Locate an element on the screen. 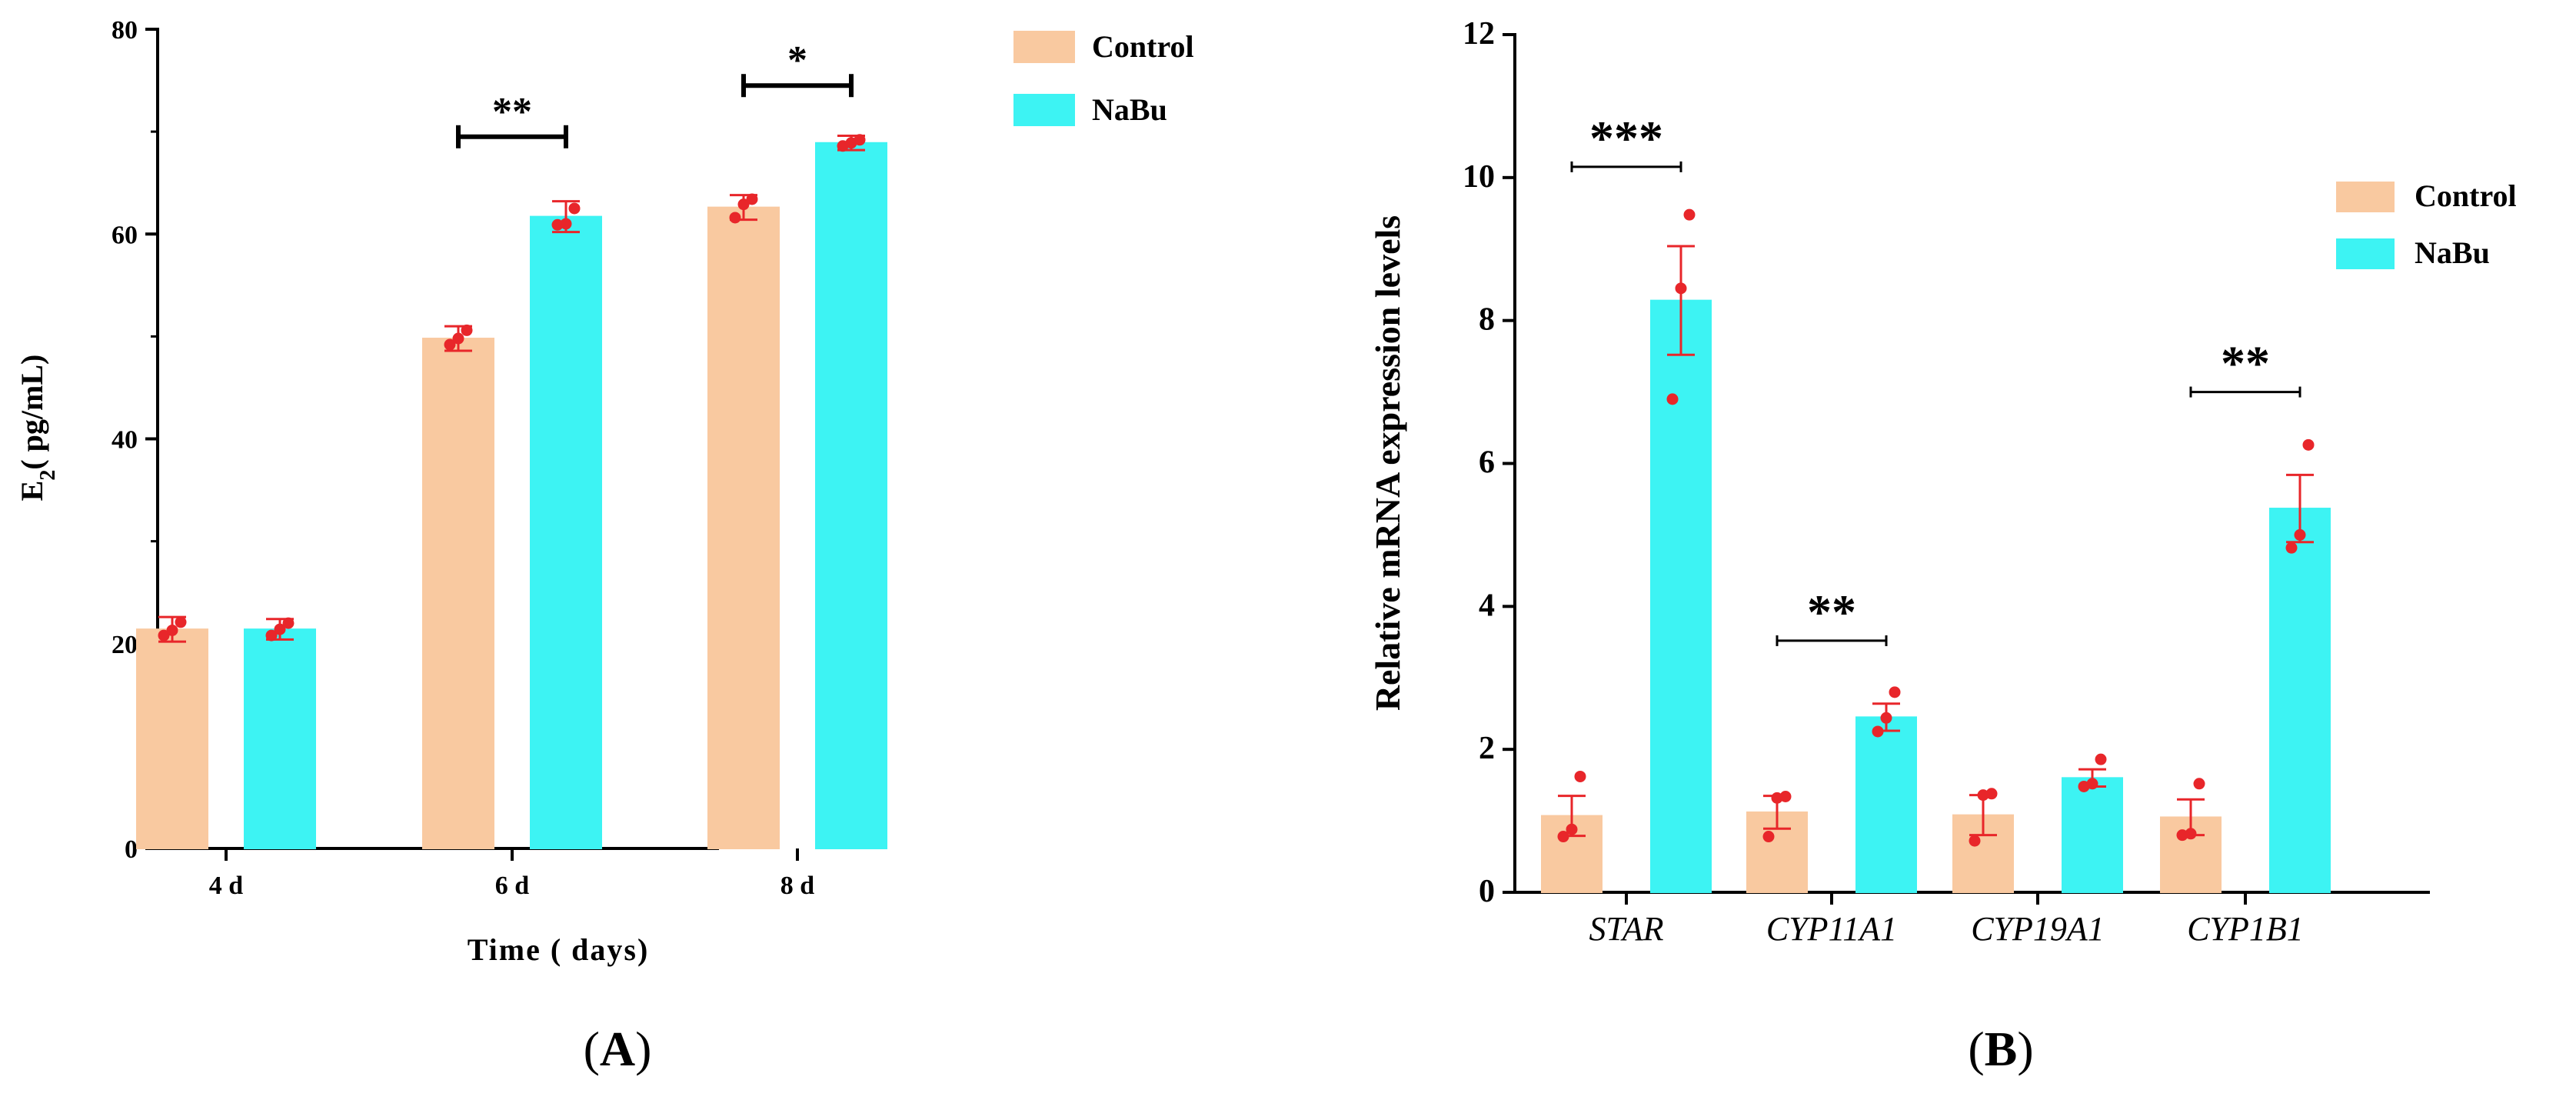 The height and width of the screenshot is (1100, 2576). panel-label-letter: A is located at coordinates (617, 1049).